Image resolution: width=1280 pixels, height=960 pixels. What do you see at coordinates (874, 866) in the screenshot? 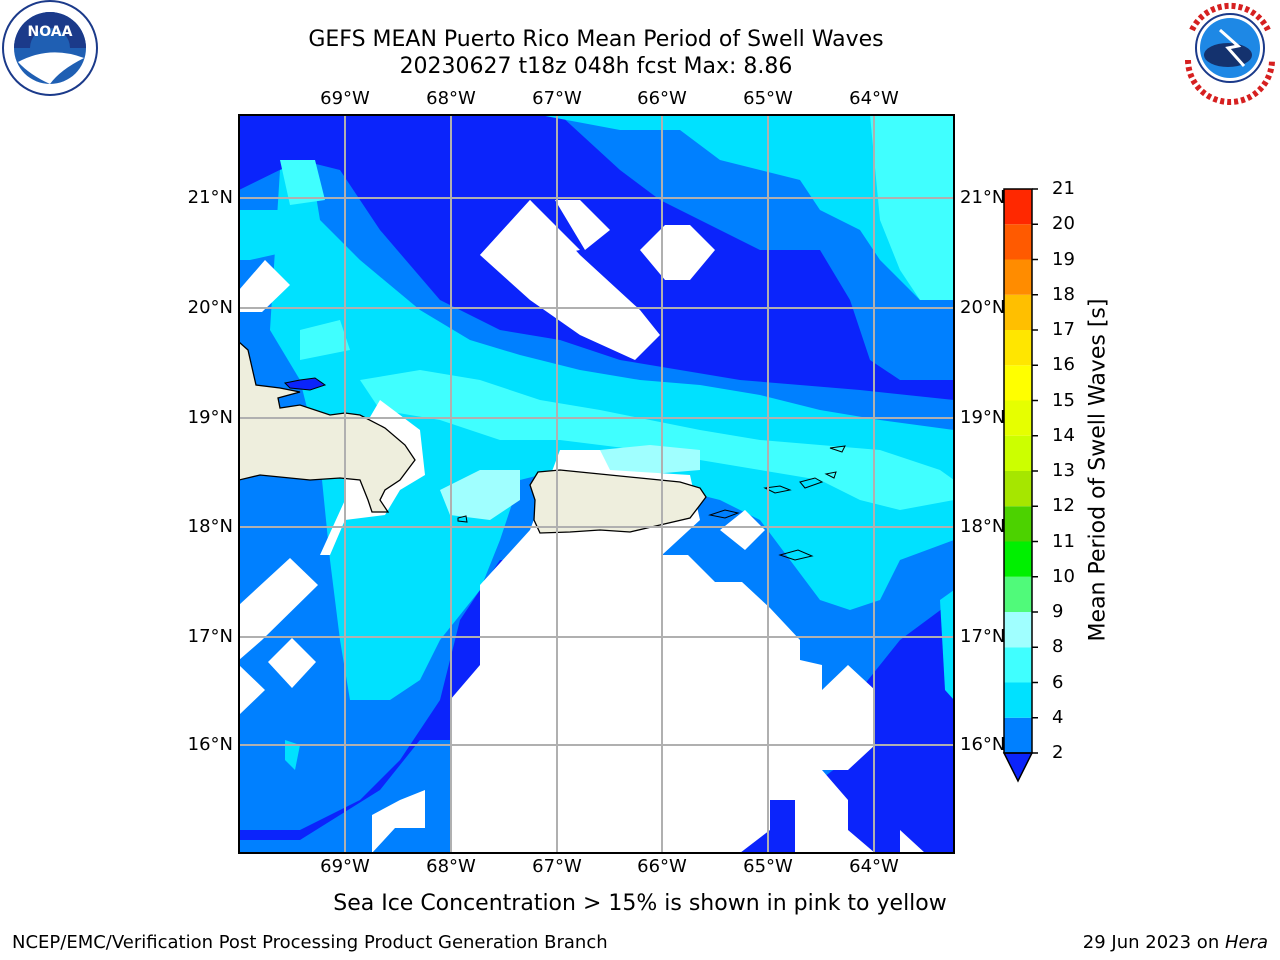
I see `lon-label-bottom: 64°W` at bounding box center [874, 866].